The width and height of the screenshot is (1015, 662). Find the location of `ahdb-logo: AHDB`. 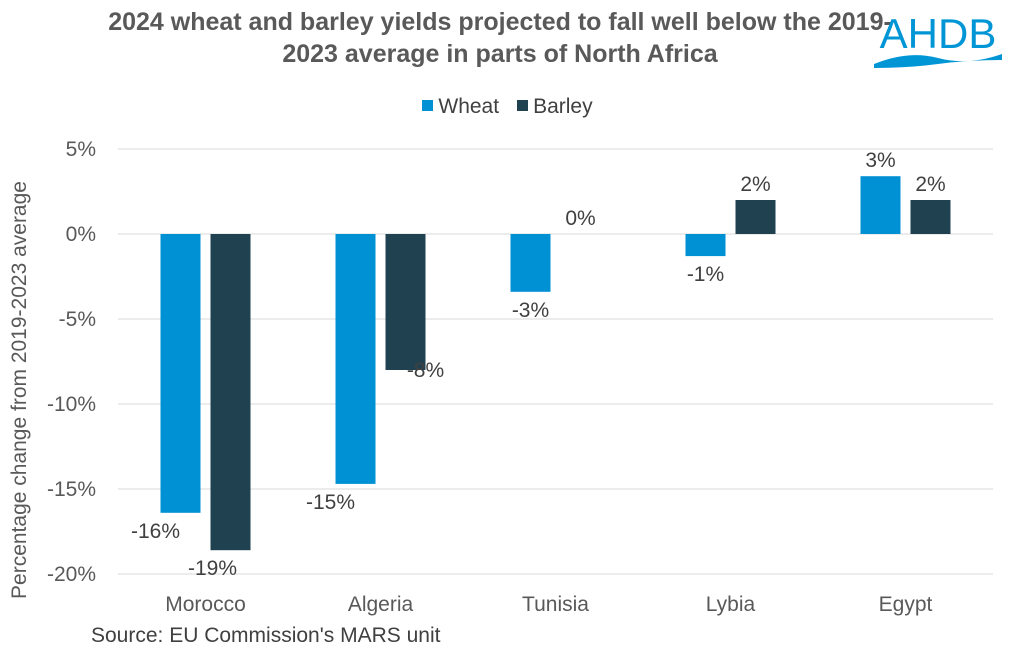

ahdb-logo: AHDB is located at coordinates (938, 39).